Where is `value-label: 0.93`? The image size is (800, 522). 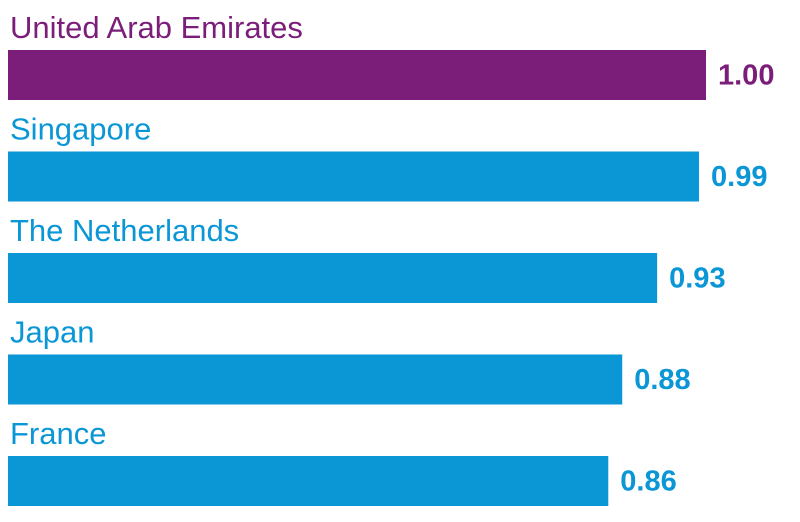 value-label: 0.93 is located at coordinates (697, 279).